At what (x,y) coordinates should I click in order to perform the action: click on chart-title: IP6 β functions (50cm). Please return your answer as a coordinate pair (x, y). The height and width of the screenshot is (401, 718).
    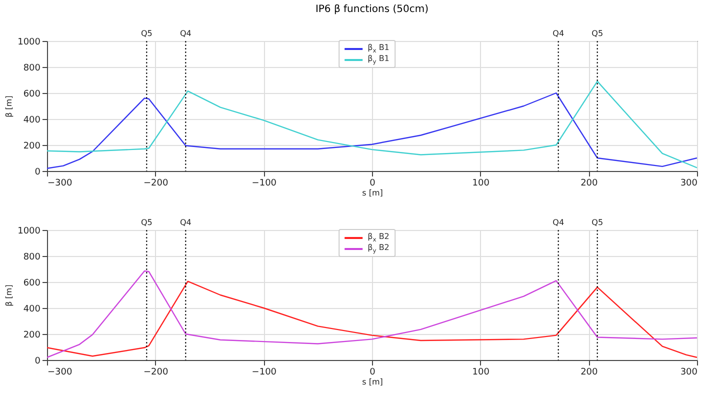
    Looking at the image, I should click on (372, 9).